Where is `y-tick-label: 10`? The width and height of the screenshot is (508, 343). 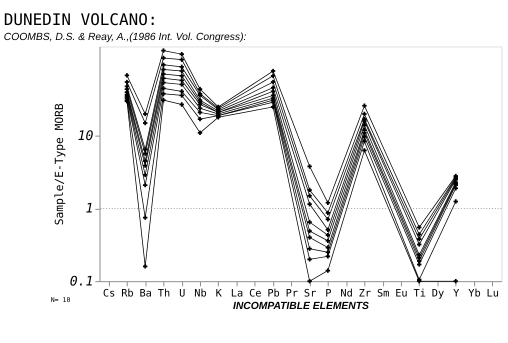
y-tick-label: 10 is located at coordinates (86, 136).